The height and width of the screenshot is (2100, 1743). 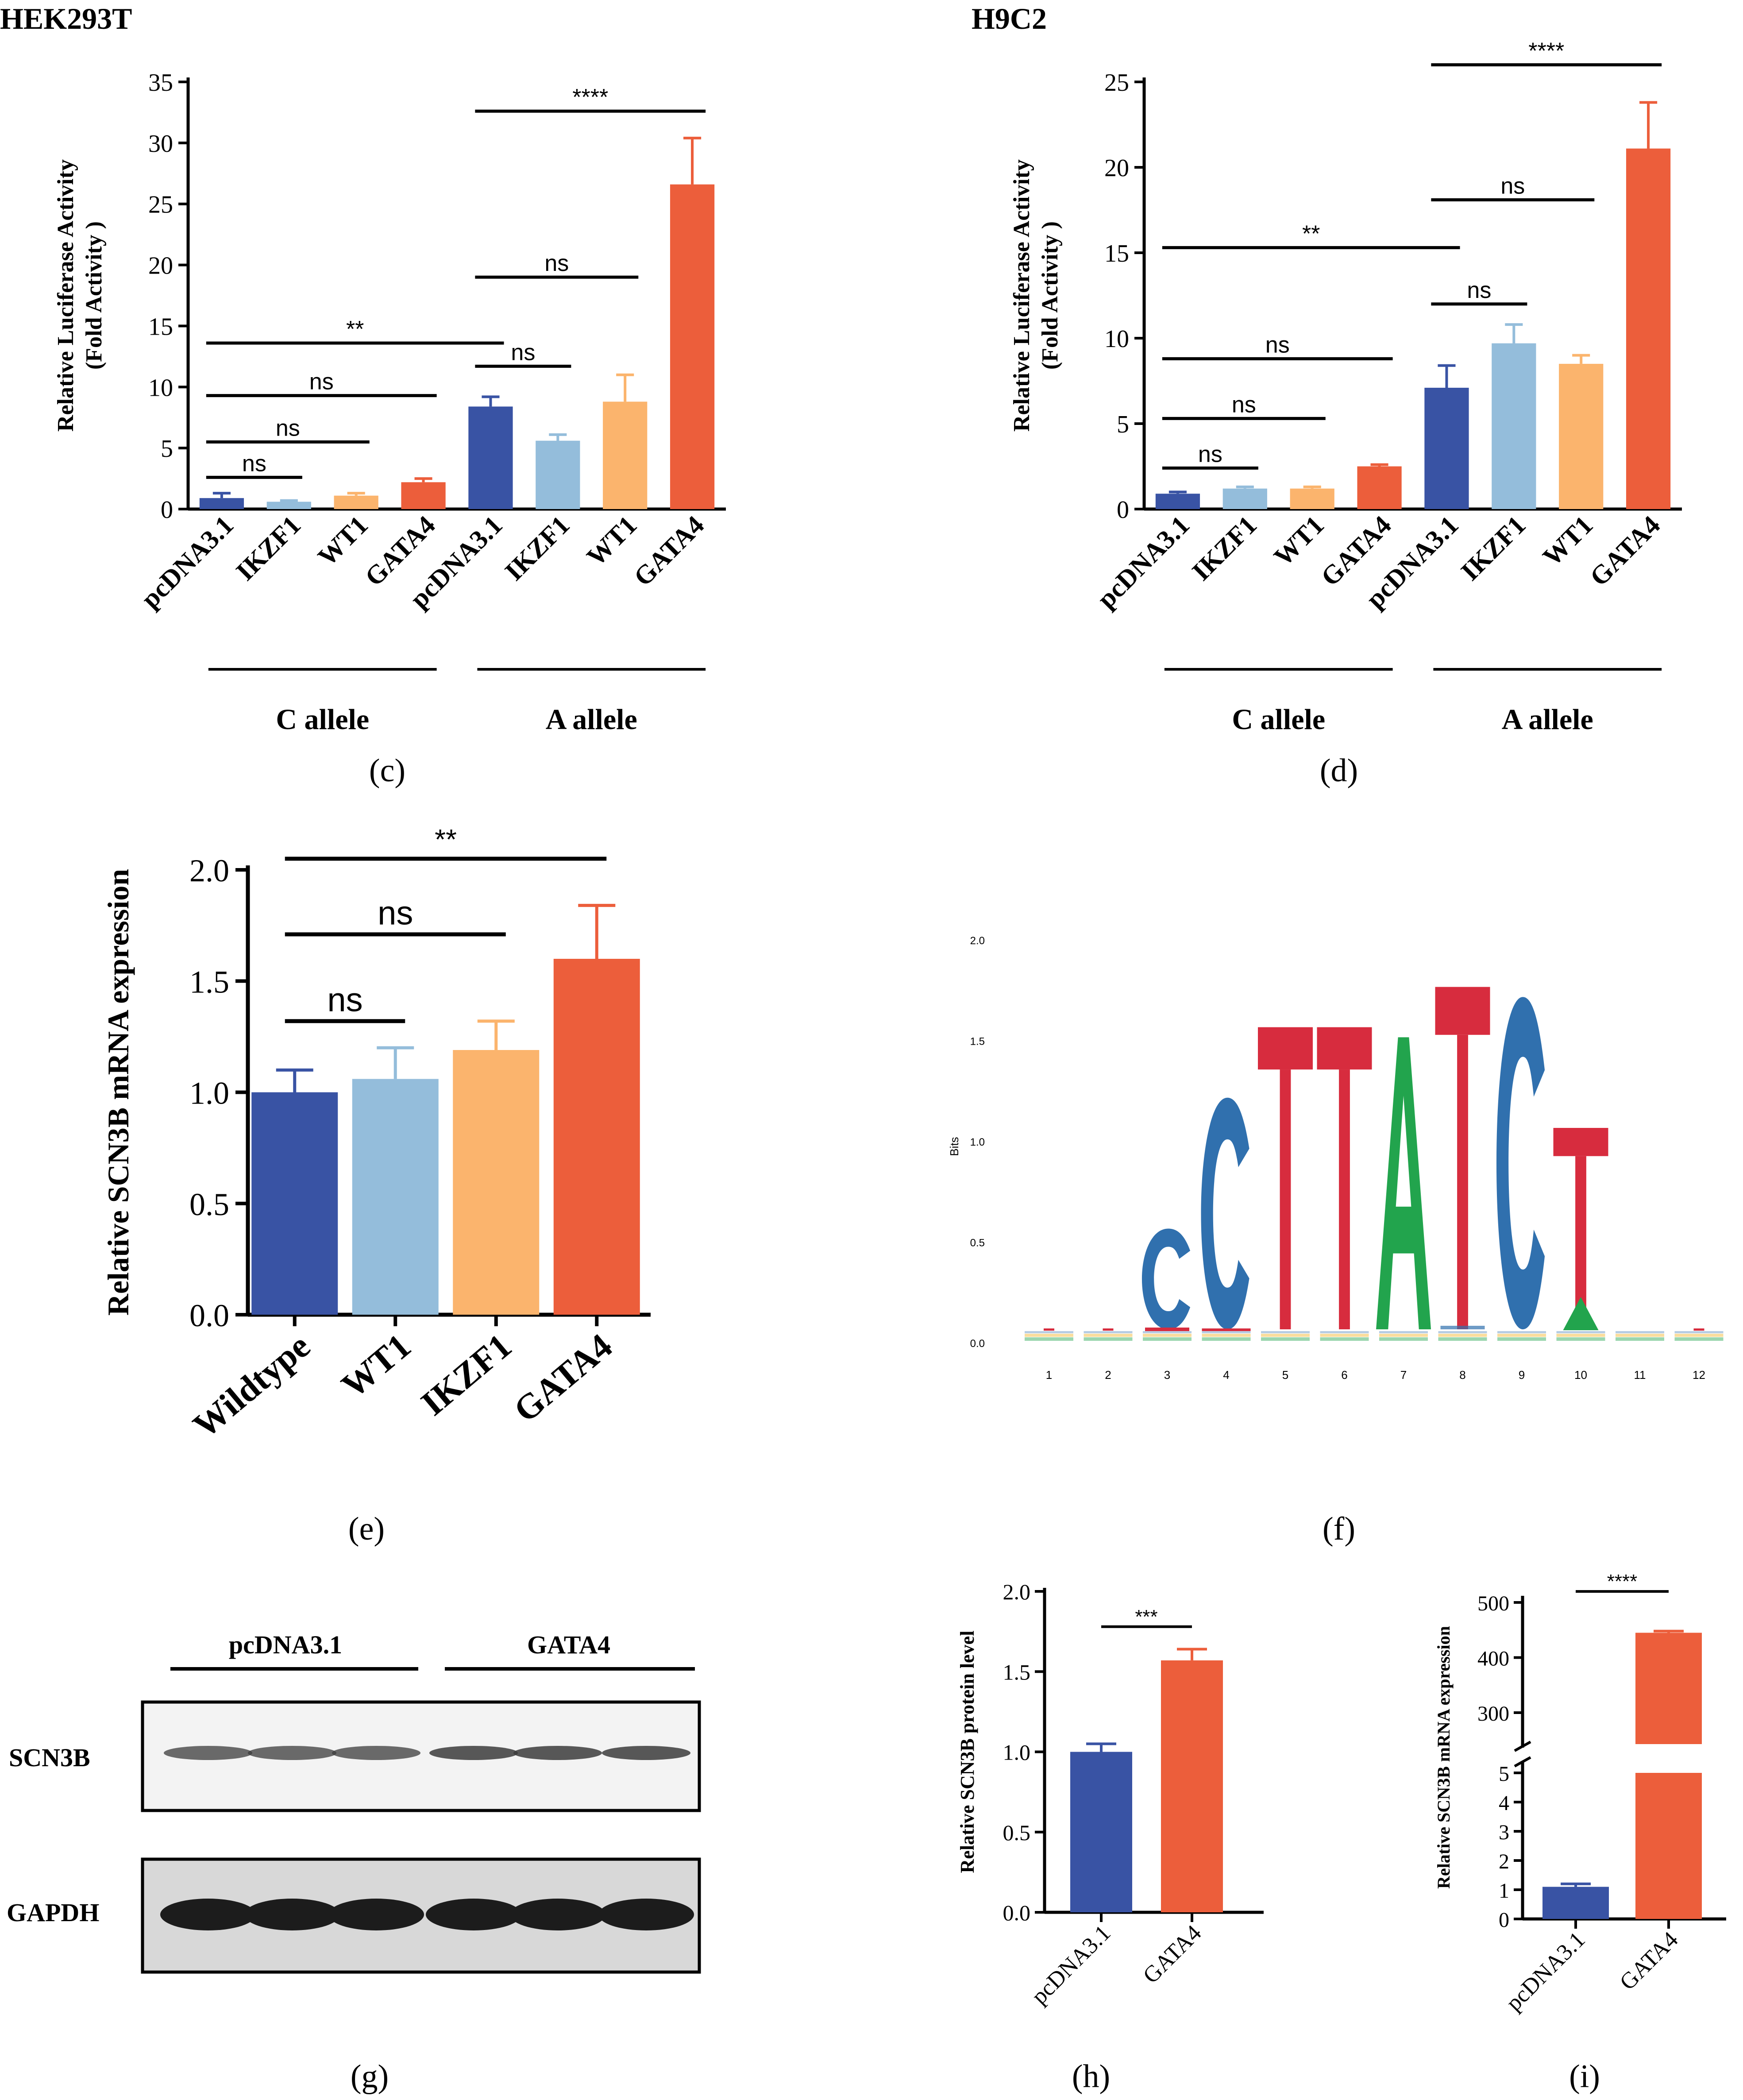 I want to click on panel-label: (d), so click(x=1339, y=771).